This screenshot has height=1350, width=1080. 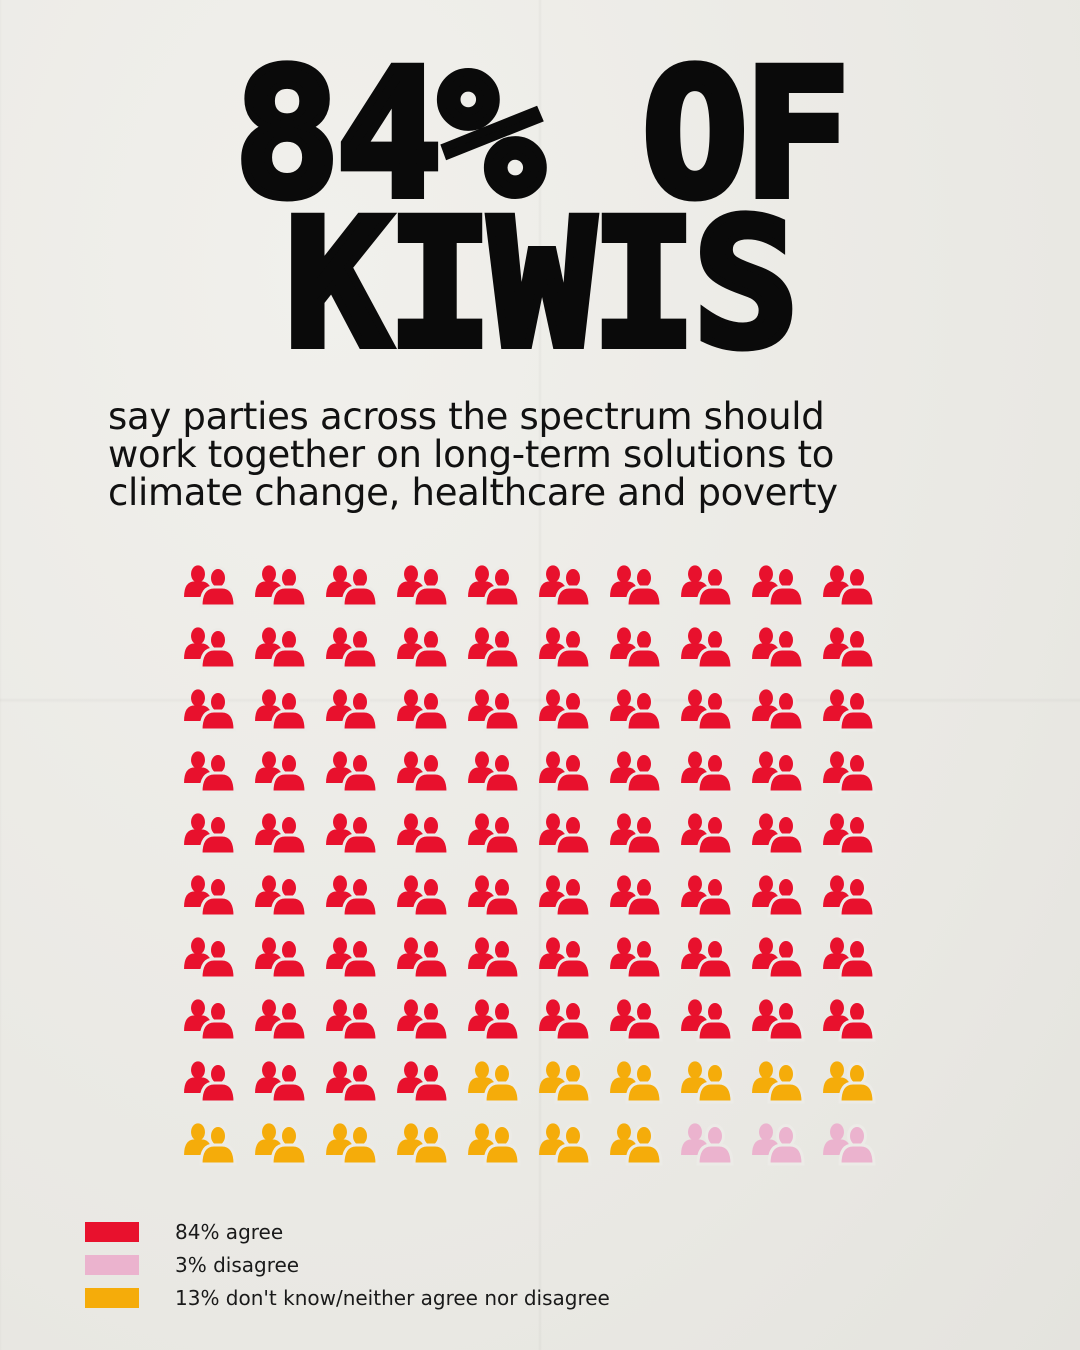 I want to click on subtitle-line-3: climate change, healthcare and poverty, so click(x=473, y=492).